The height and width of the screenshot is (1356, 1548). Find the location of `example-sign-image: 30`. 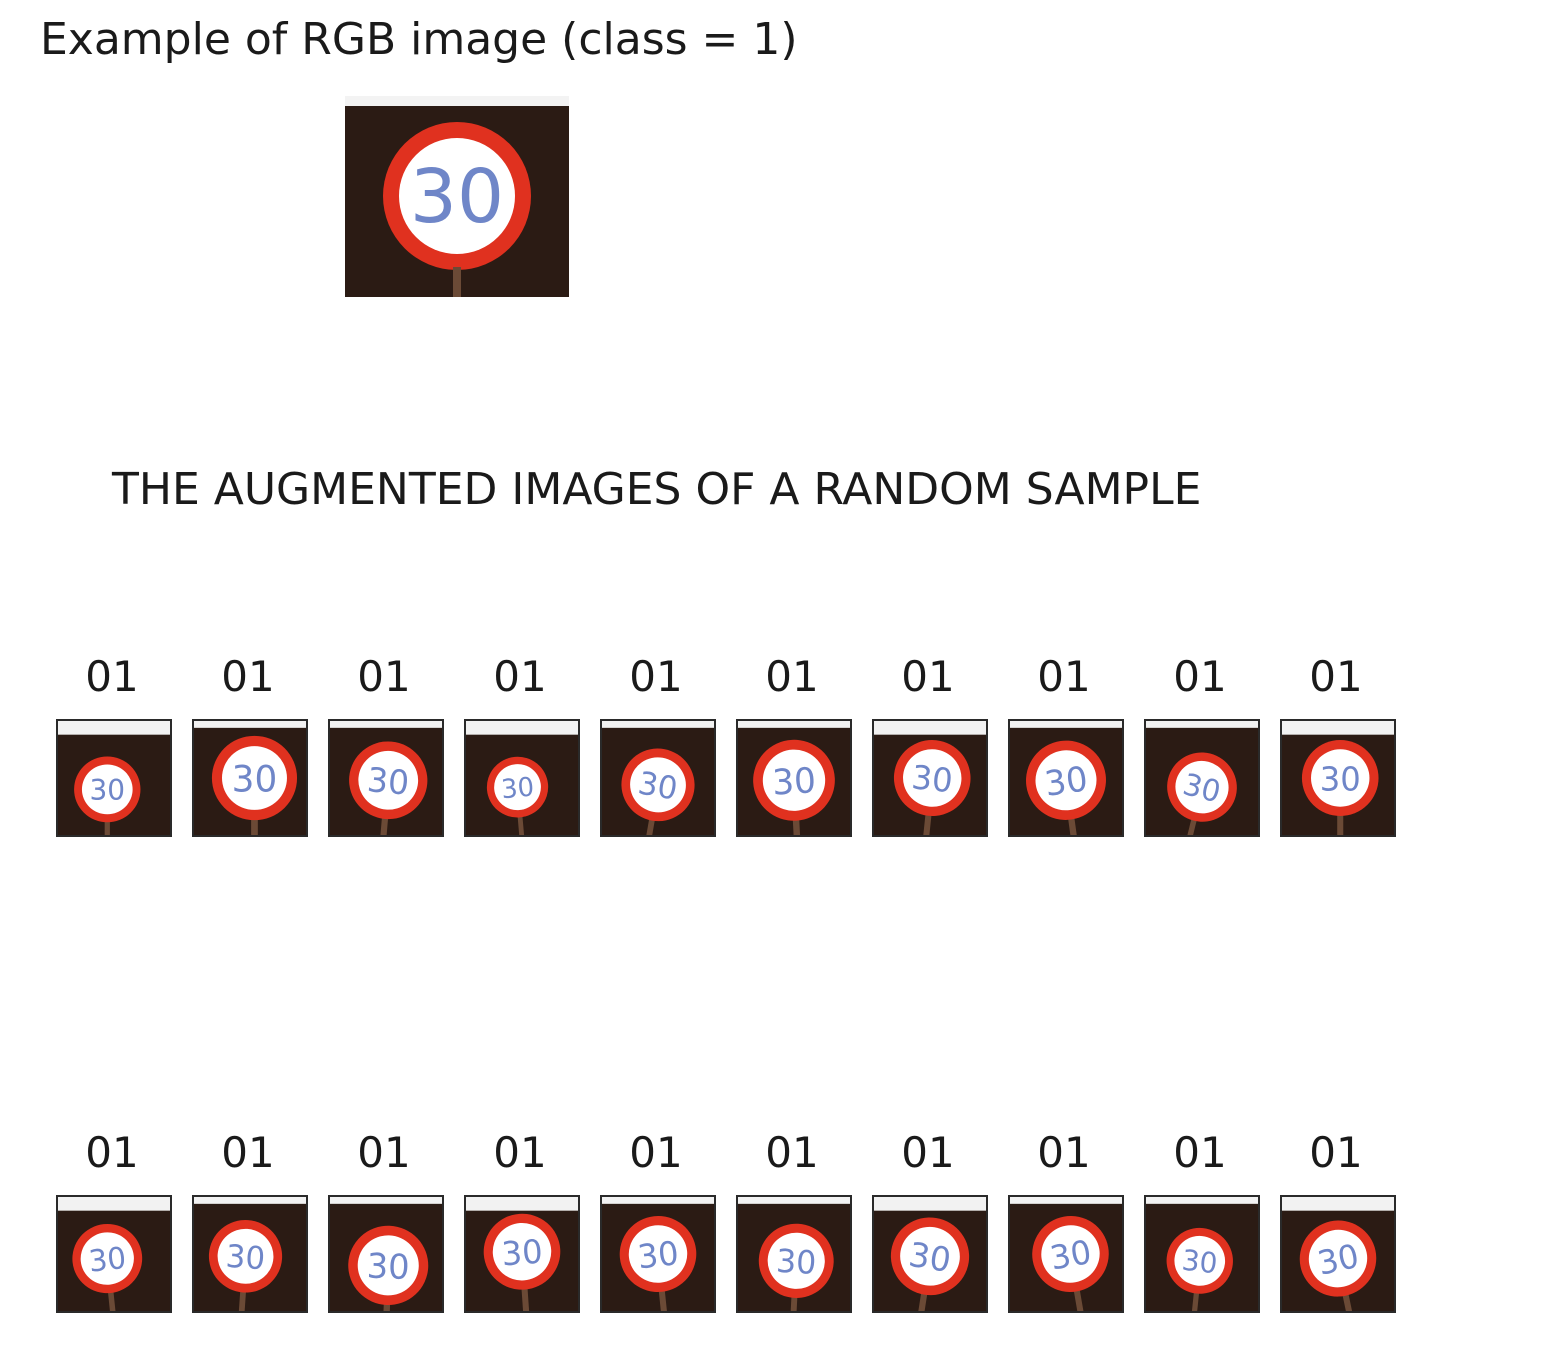

example-sign-image: 30 is located at coordinates (457, 196).